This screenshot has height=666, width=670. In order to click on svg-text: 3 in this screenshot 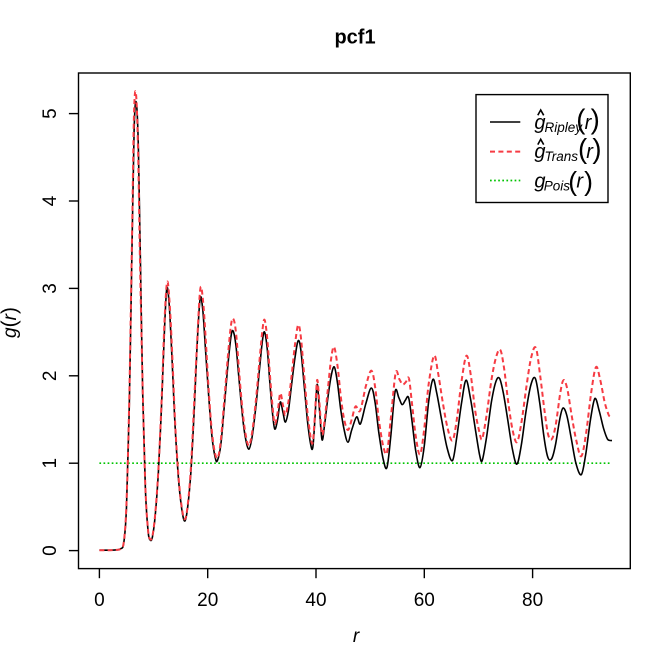, I will do `click(50, 288)`.